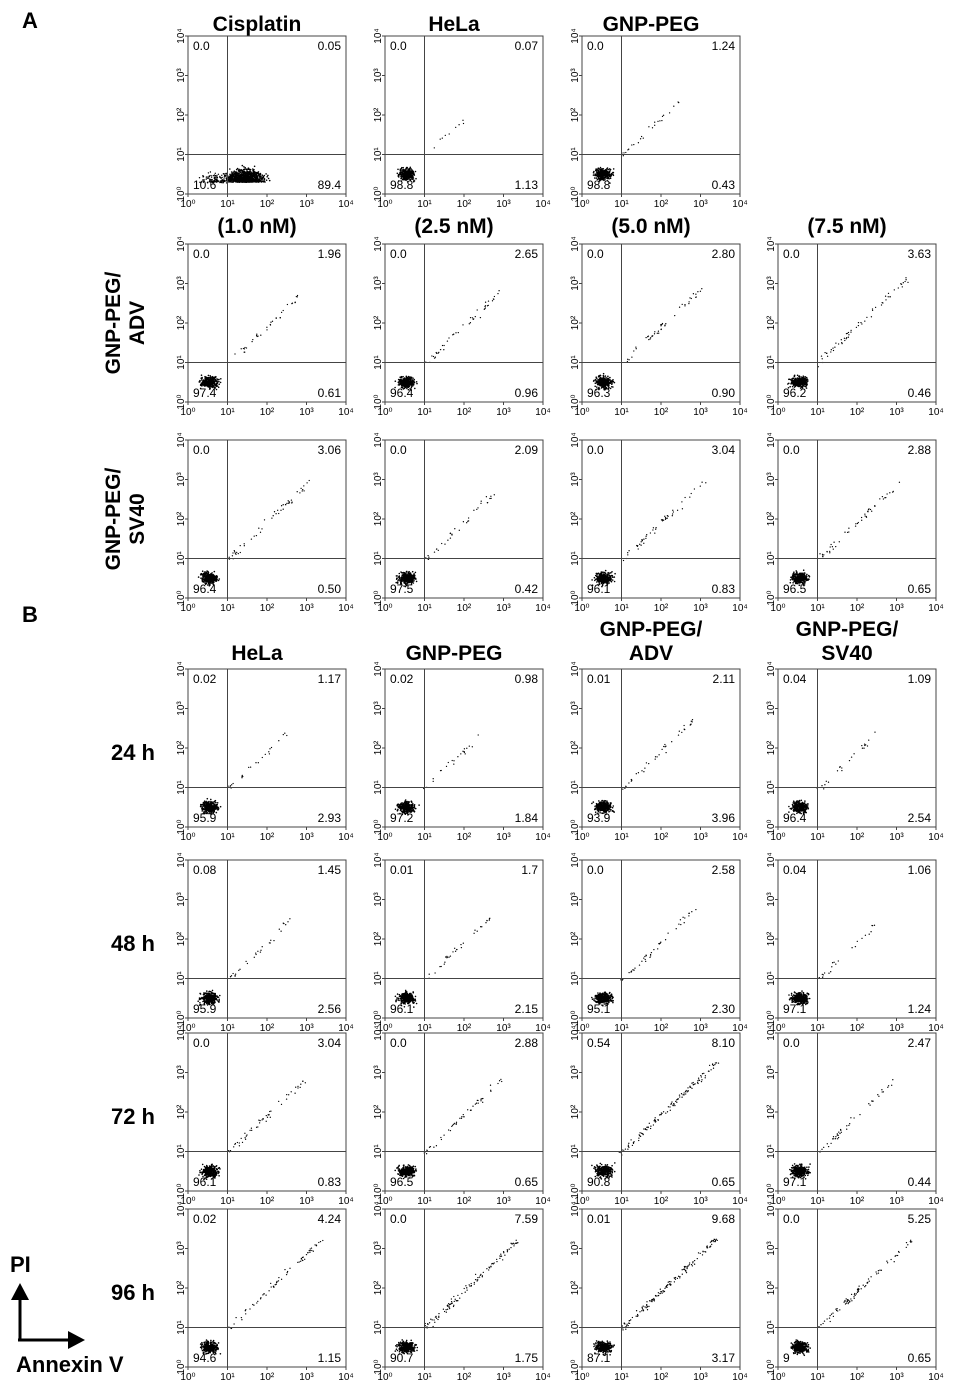 This screenshot has width=956, height=1380. What do you see at coordinates (306, 204) in the screenshot?
I see `x-tick-label: 10³` at bounding box center [306, 204].